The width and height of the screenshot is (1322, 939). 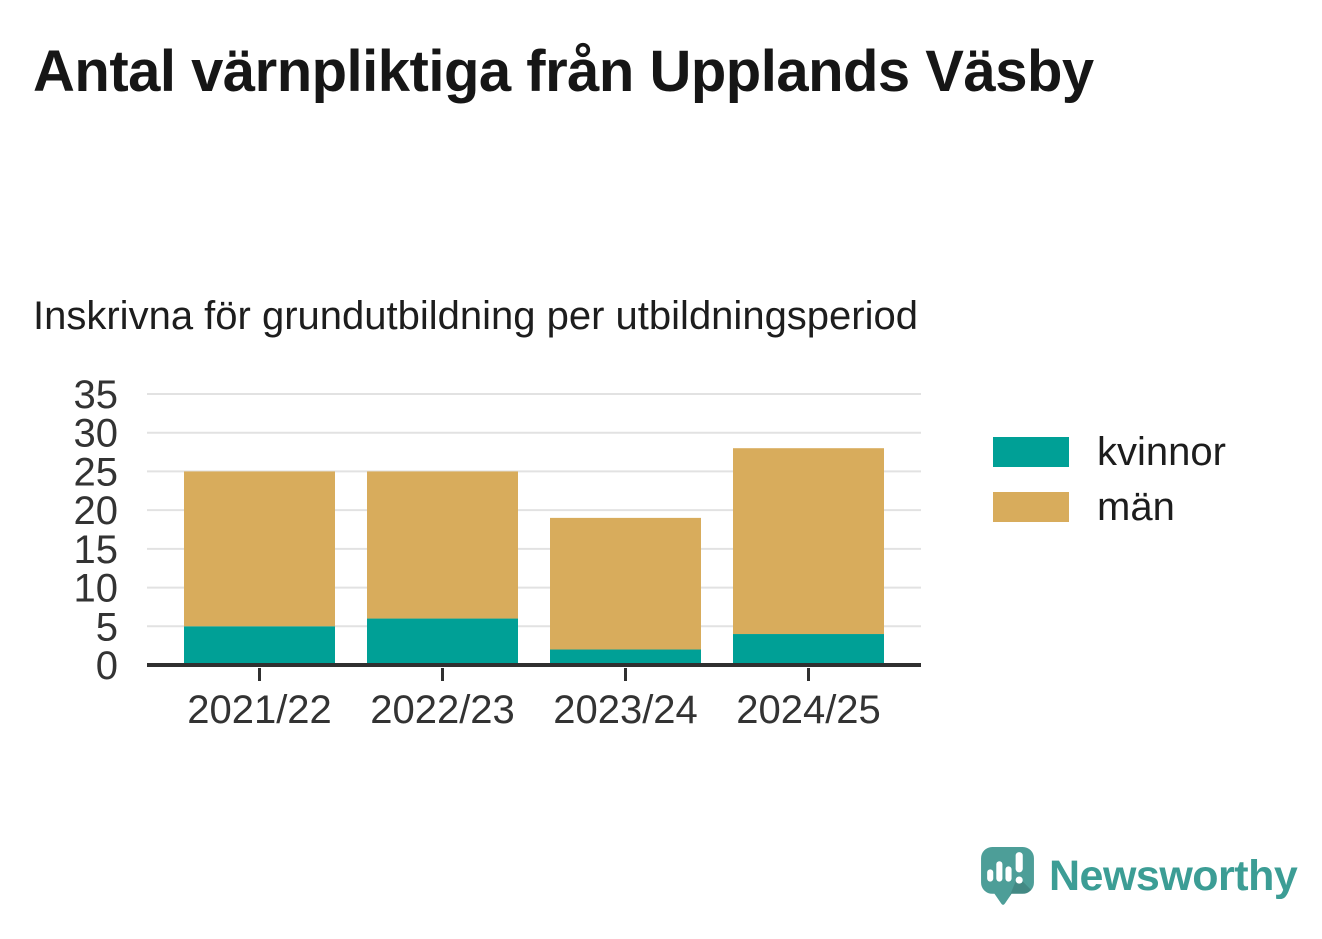 I want to click on legend-swatch-kvinnor, so click(x=1031, y=452).